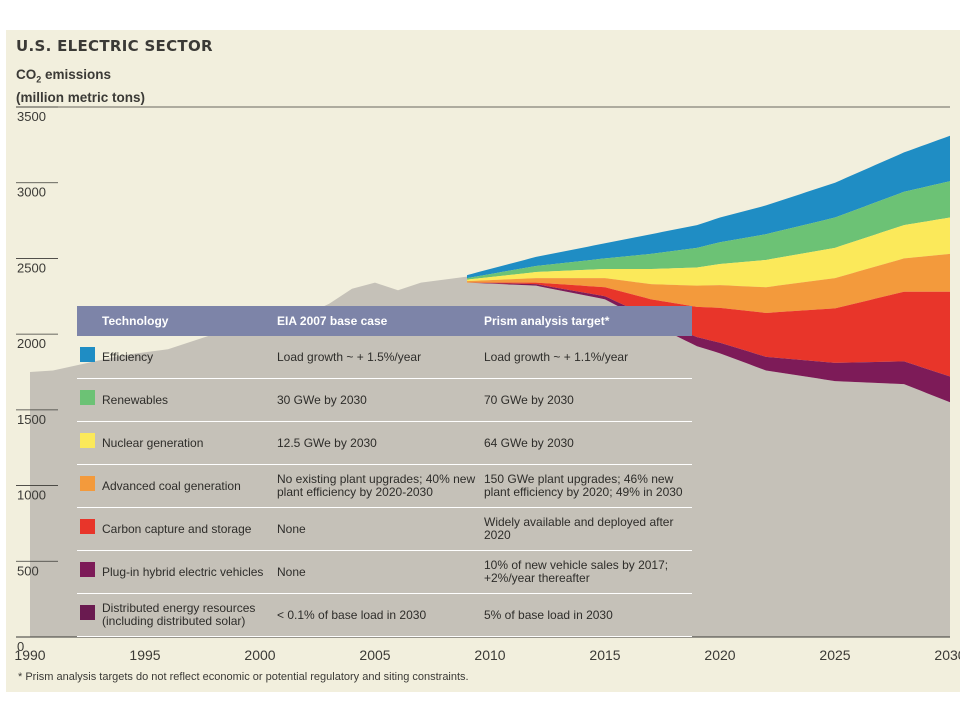 The width and height of the screenshot is (960, 720). I want to click on header-target: Prism analysis target*, so click(547, 321).